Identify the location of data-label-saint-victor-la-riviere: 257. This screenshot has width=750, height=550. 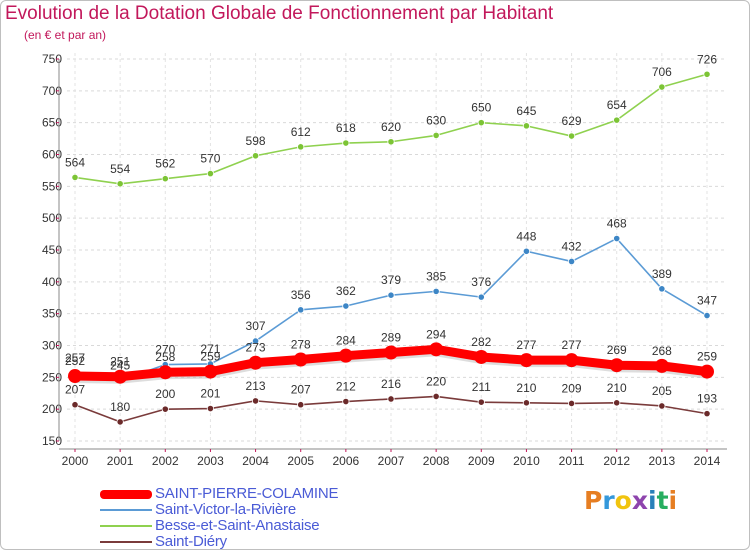
(75, 358).